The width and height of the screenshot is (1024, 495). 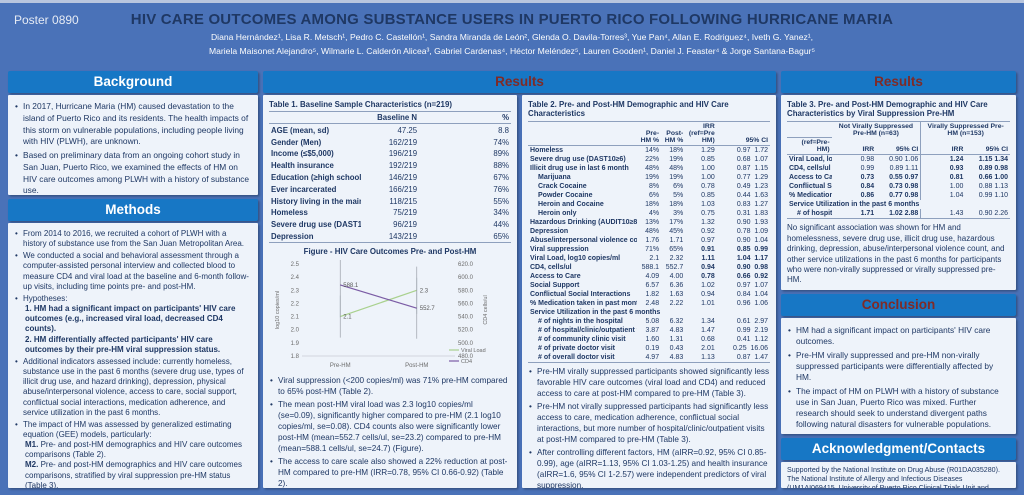 What do you see at coordinates (653, 213) in the screenshot?
I see `table-row: Heroin only 4% 3% 0.75 0.31 1.83` at bounding box center [653, 213].